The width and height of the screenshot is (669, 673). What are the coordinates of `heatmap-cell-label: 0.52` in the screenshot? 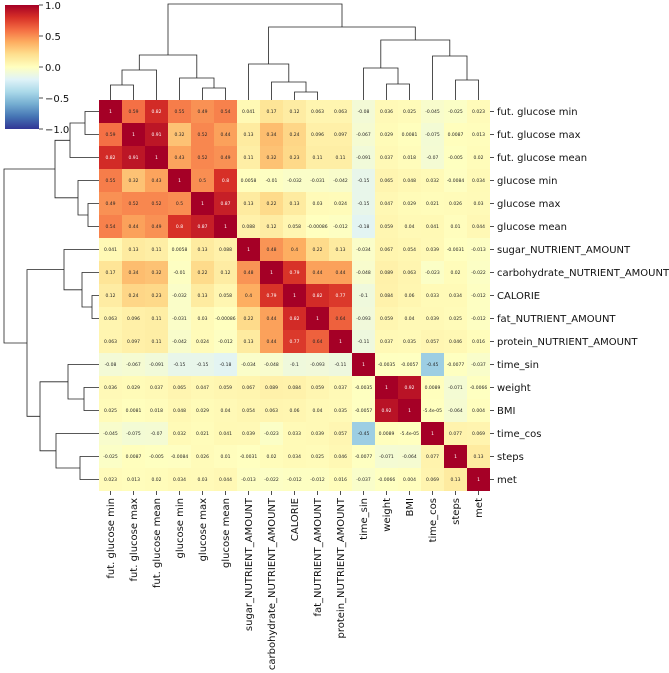 It's located at (156, 204).